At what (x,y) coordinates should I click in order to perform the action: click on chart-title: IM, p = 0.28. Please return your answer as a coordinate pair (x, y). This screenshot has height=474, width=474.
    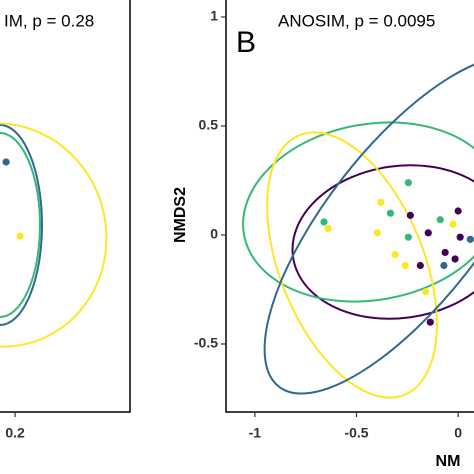
    Looking at the image, I should click on (49, 20).